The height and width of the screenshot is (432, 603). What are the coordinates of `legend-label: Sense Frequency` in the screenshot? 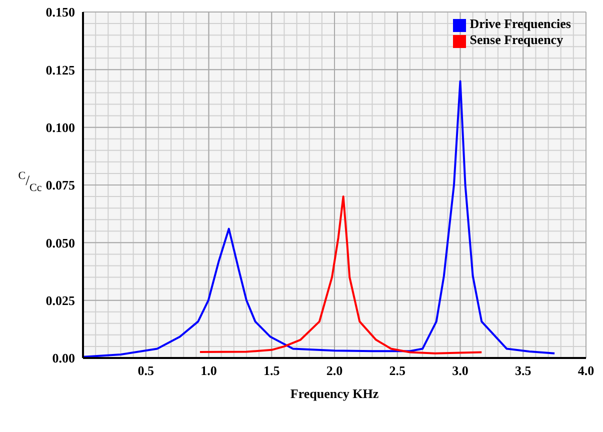 It's located at (517, 39).